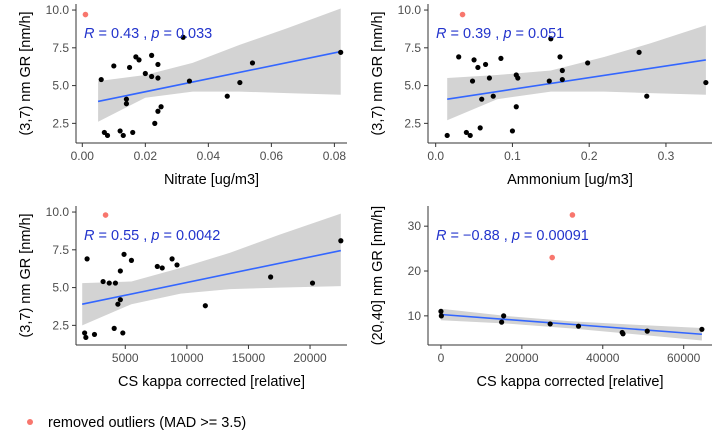  I want to click on y-tick-label: 30, so click(415, 226).